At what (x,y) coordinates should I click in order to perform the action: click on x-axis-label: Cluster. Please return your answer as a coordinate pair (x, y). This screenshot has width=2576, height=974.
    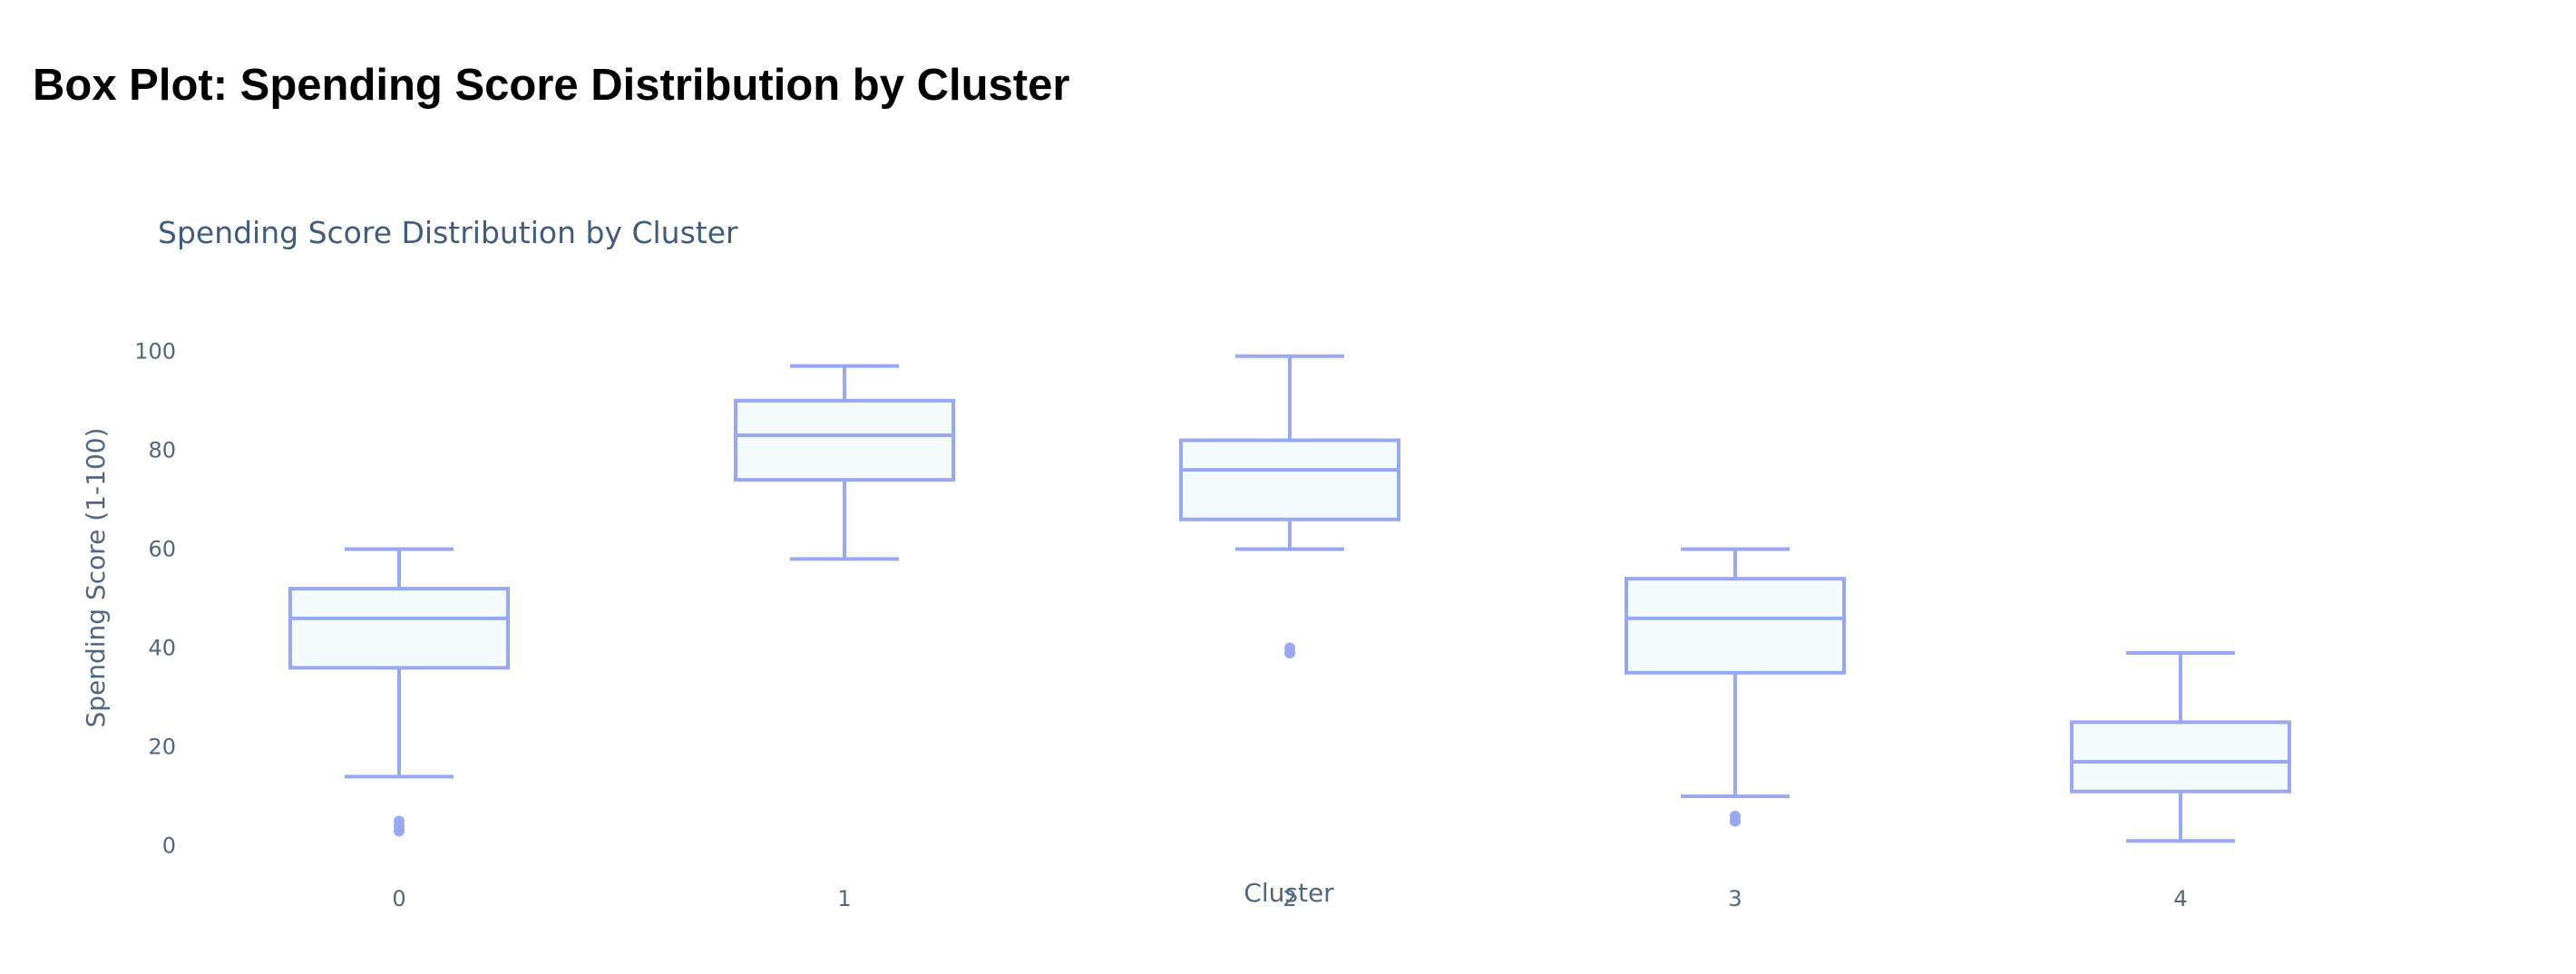
    Looking at the image, I should click on (1289, 893).